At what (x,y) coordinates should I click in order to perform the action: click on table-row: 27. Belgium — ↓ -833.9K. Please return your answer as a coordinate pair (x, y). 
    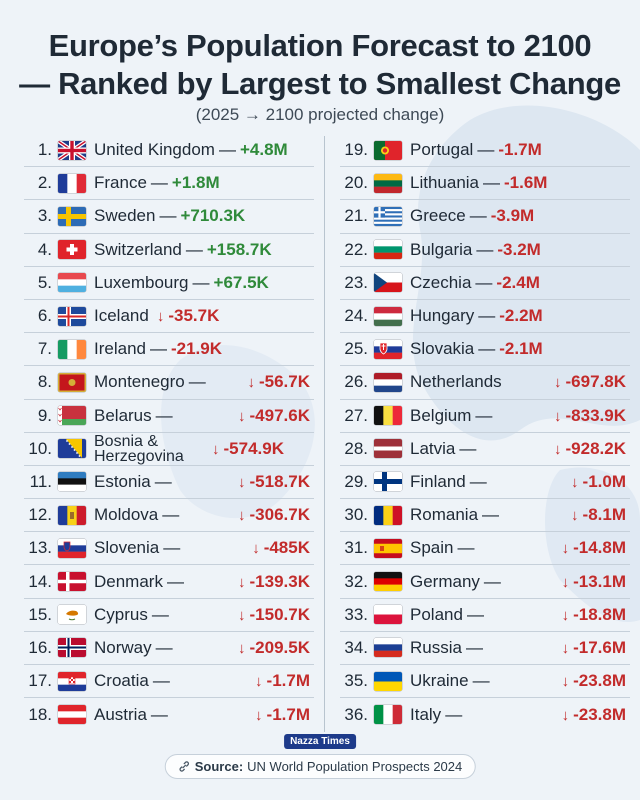
    Looking at the image, I should click on (485, 416).